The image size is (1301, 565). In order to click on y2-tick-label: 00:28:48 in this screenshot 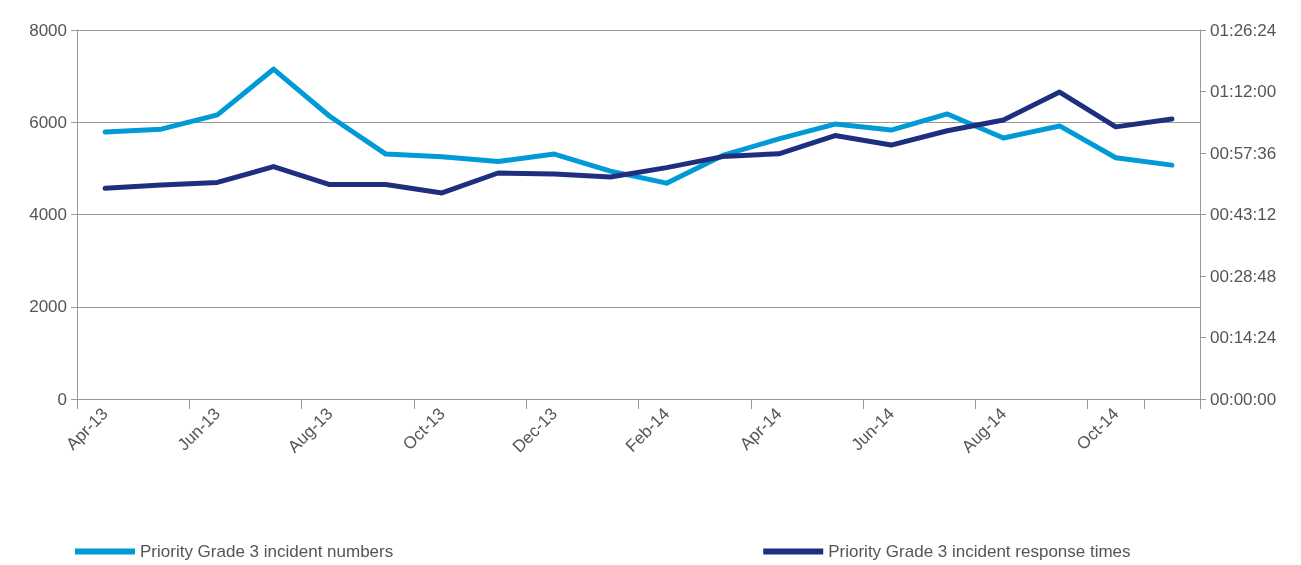, I will do `click(1243, 276)`.